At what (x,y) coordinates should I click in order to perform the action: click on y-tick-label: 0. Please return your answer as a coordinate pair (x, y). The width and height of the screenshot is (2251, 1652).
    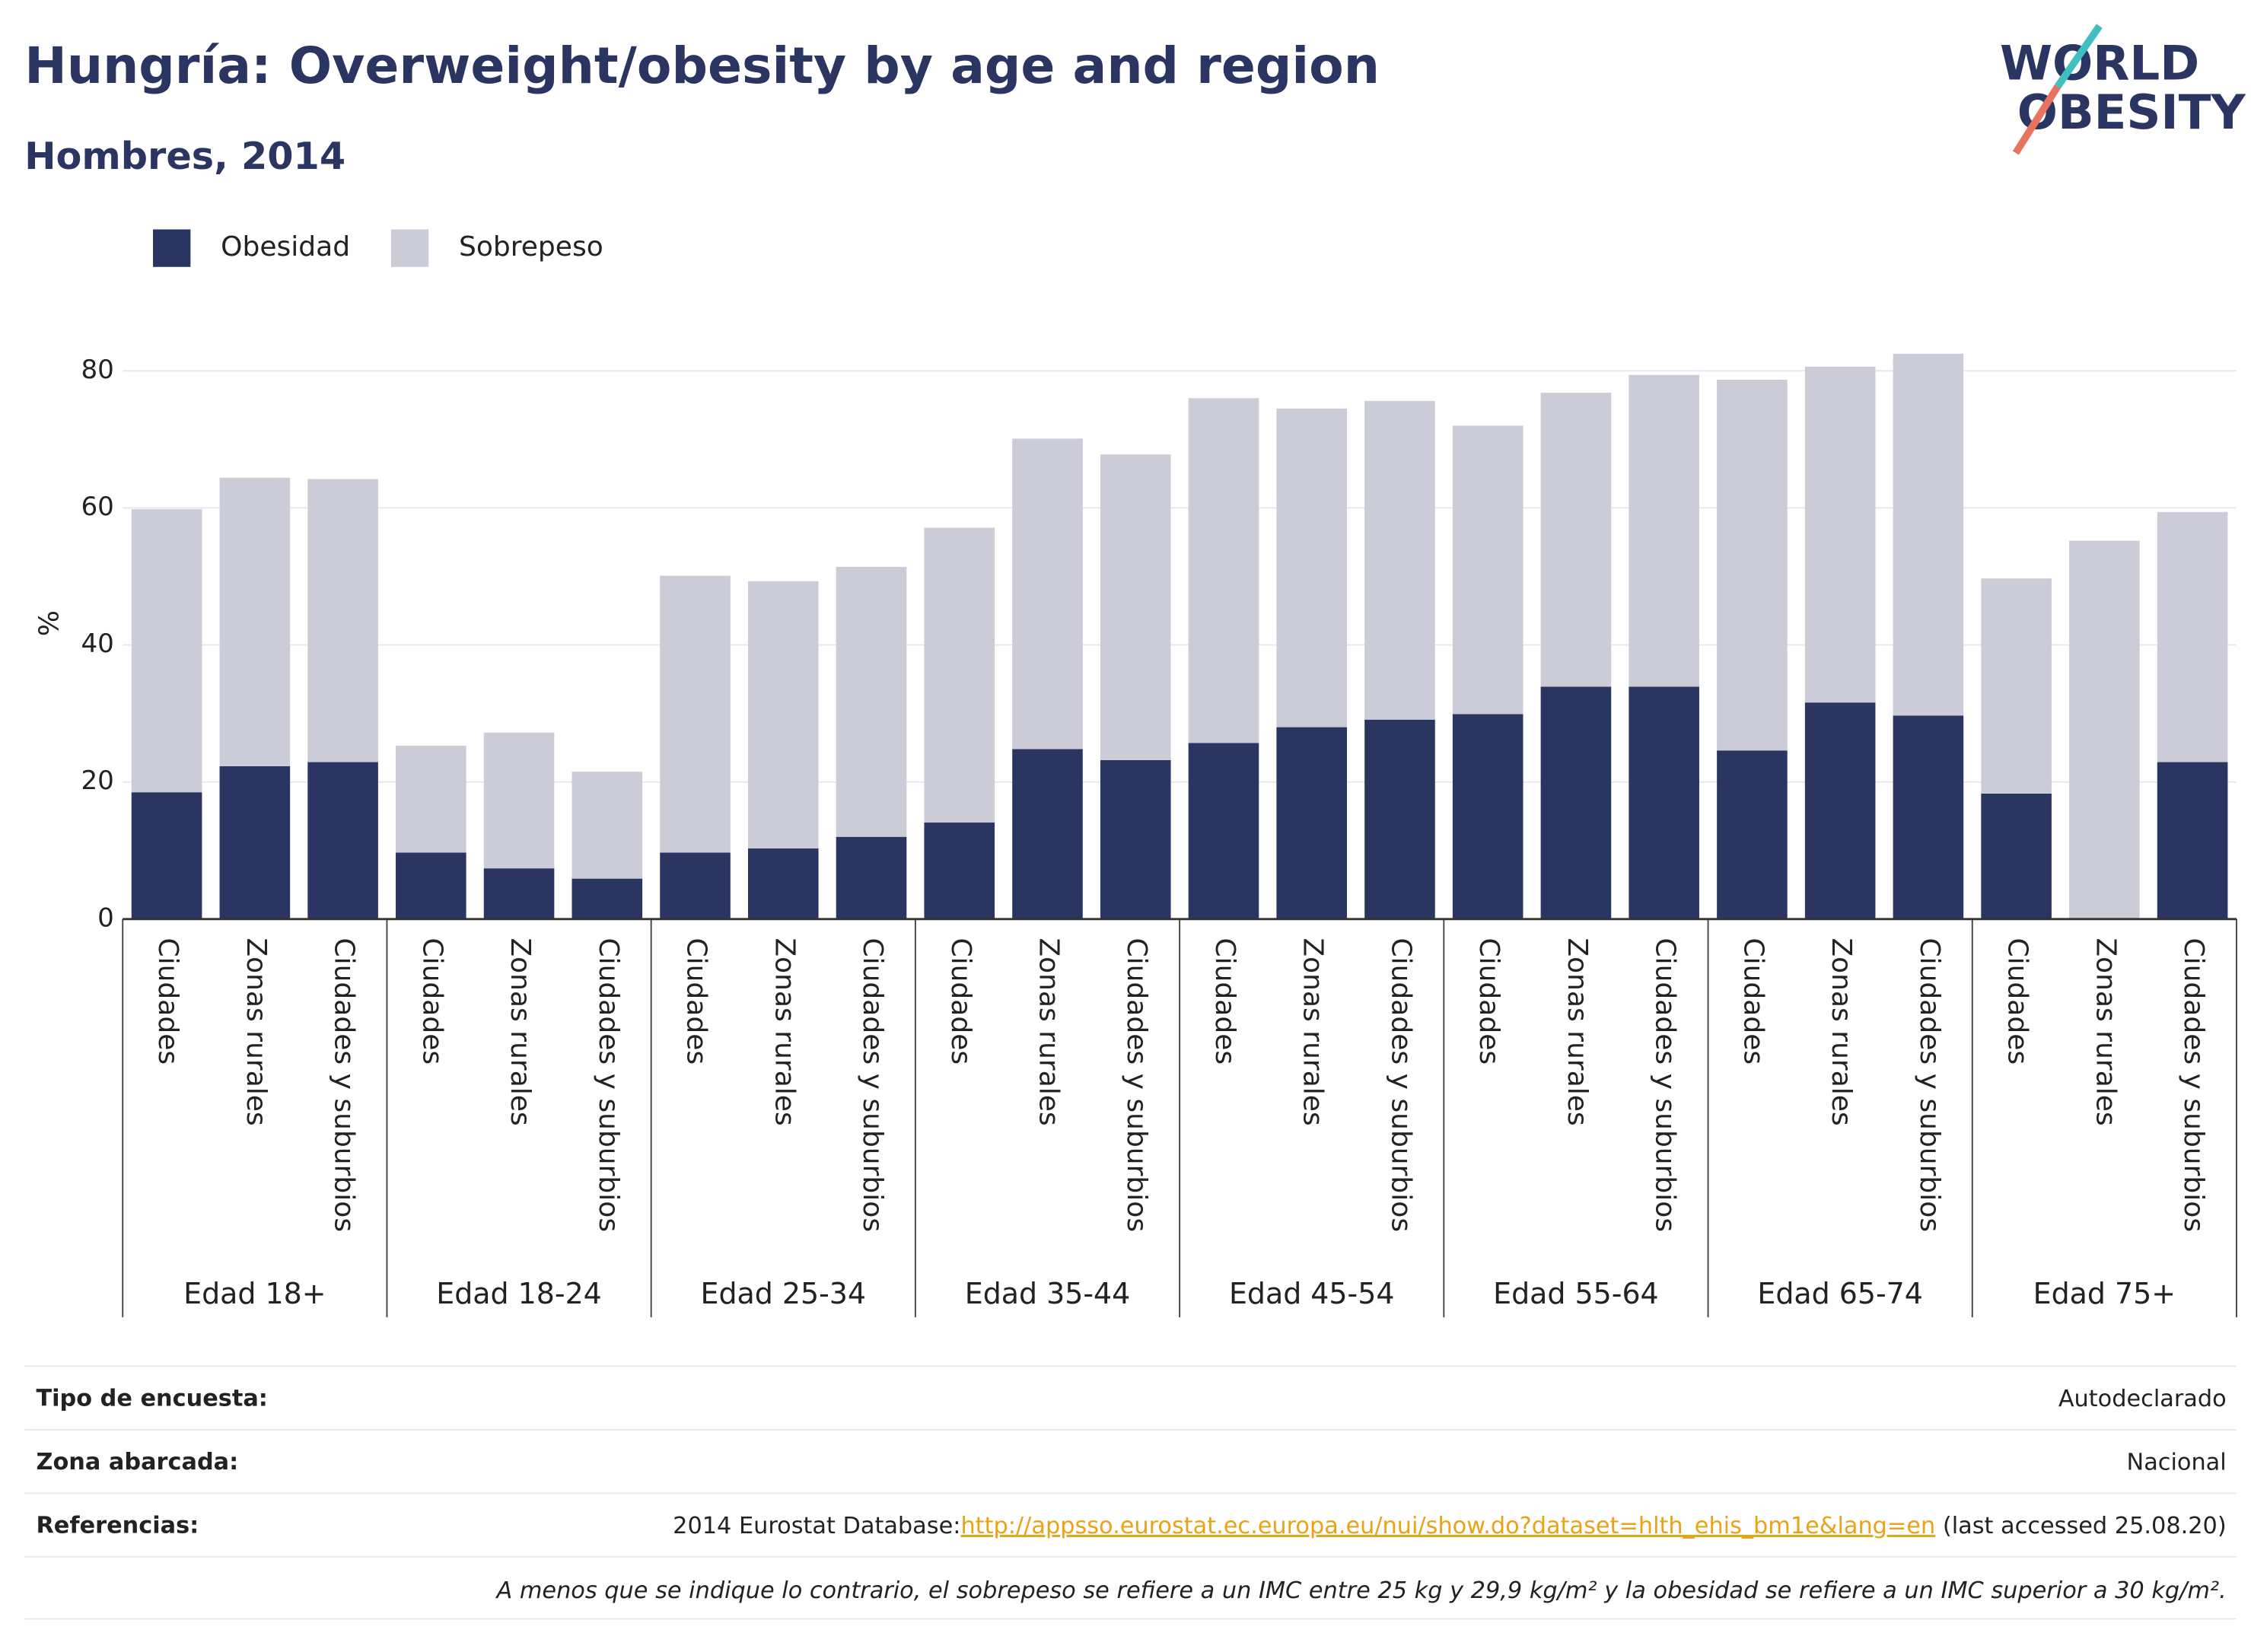
    Looking at the image, I should click on (105, 917).